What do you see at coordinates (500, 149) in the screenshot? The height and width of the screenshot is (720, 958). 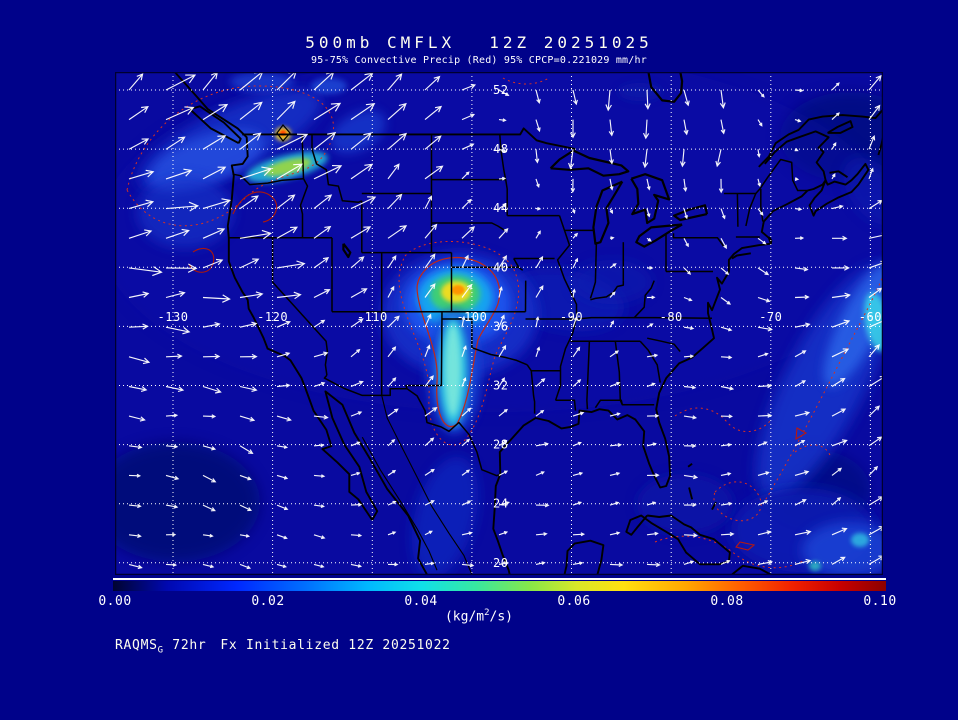 I see `lat-label: 48` at bounding box center [500, 149].